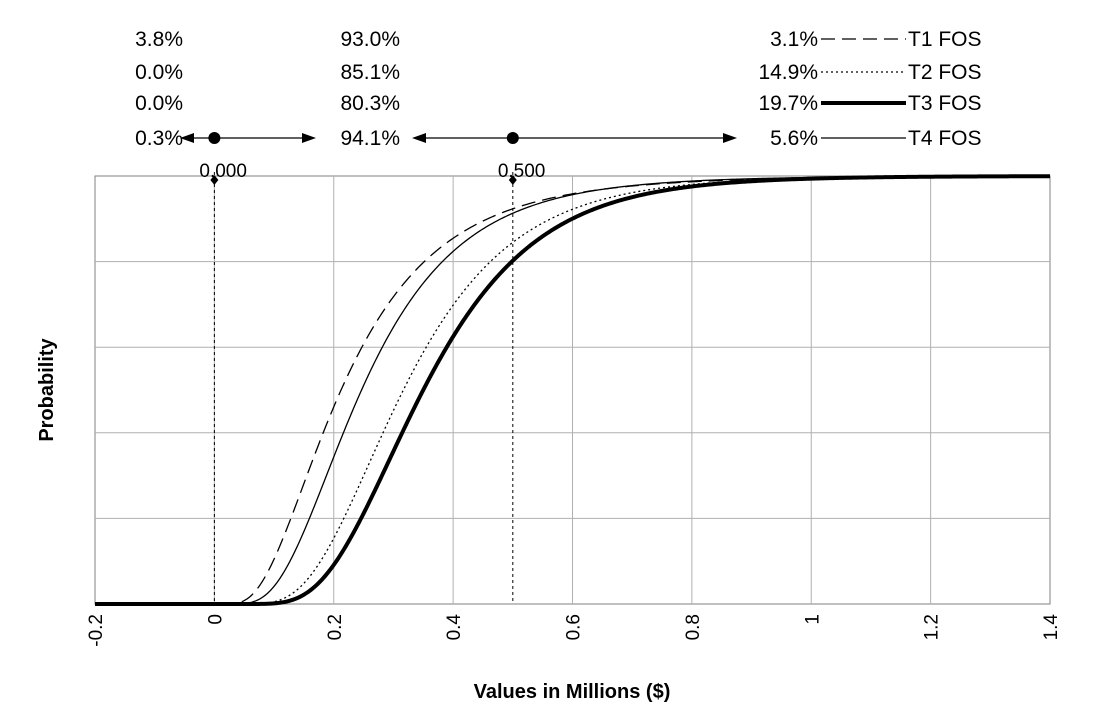 The height and width of the screenshot is (727, 1106). What do you see at coordinates (730, 138) in the screenshot?
I see `right-range-arrow-head-right` at bounding box center [730, 138].